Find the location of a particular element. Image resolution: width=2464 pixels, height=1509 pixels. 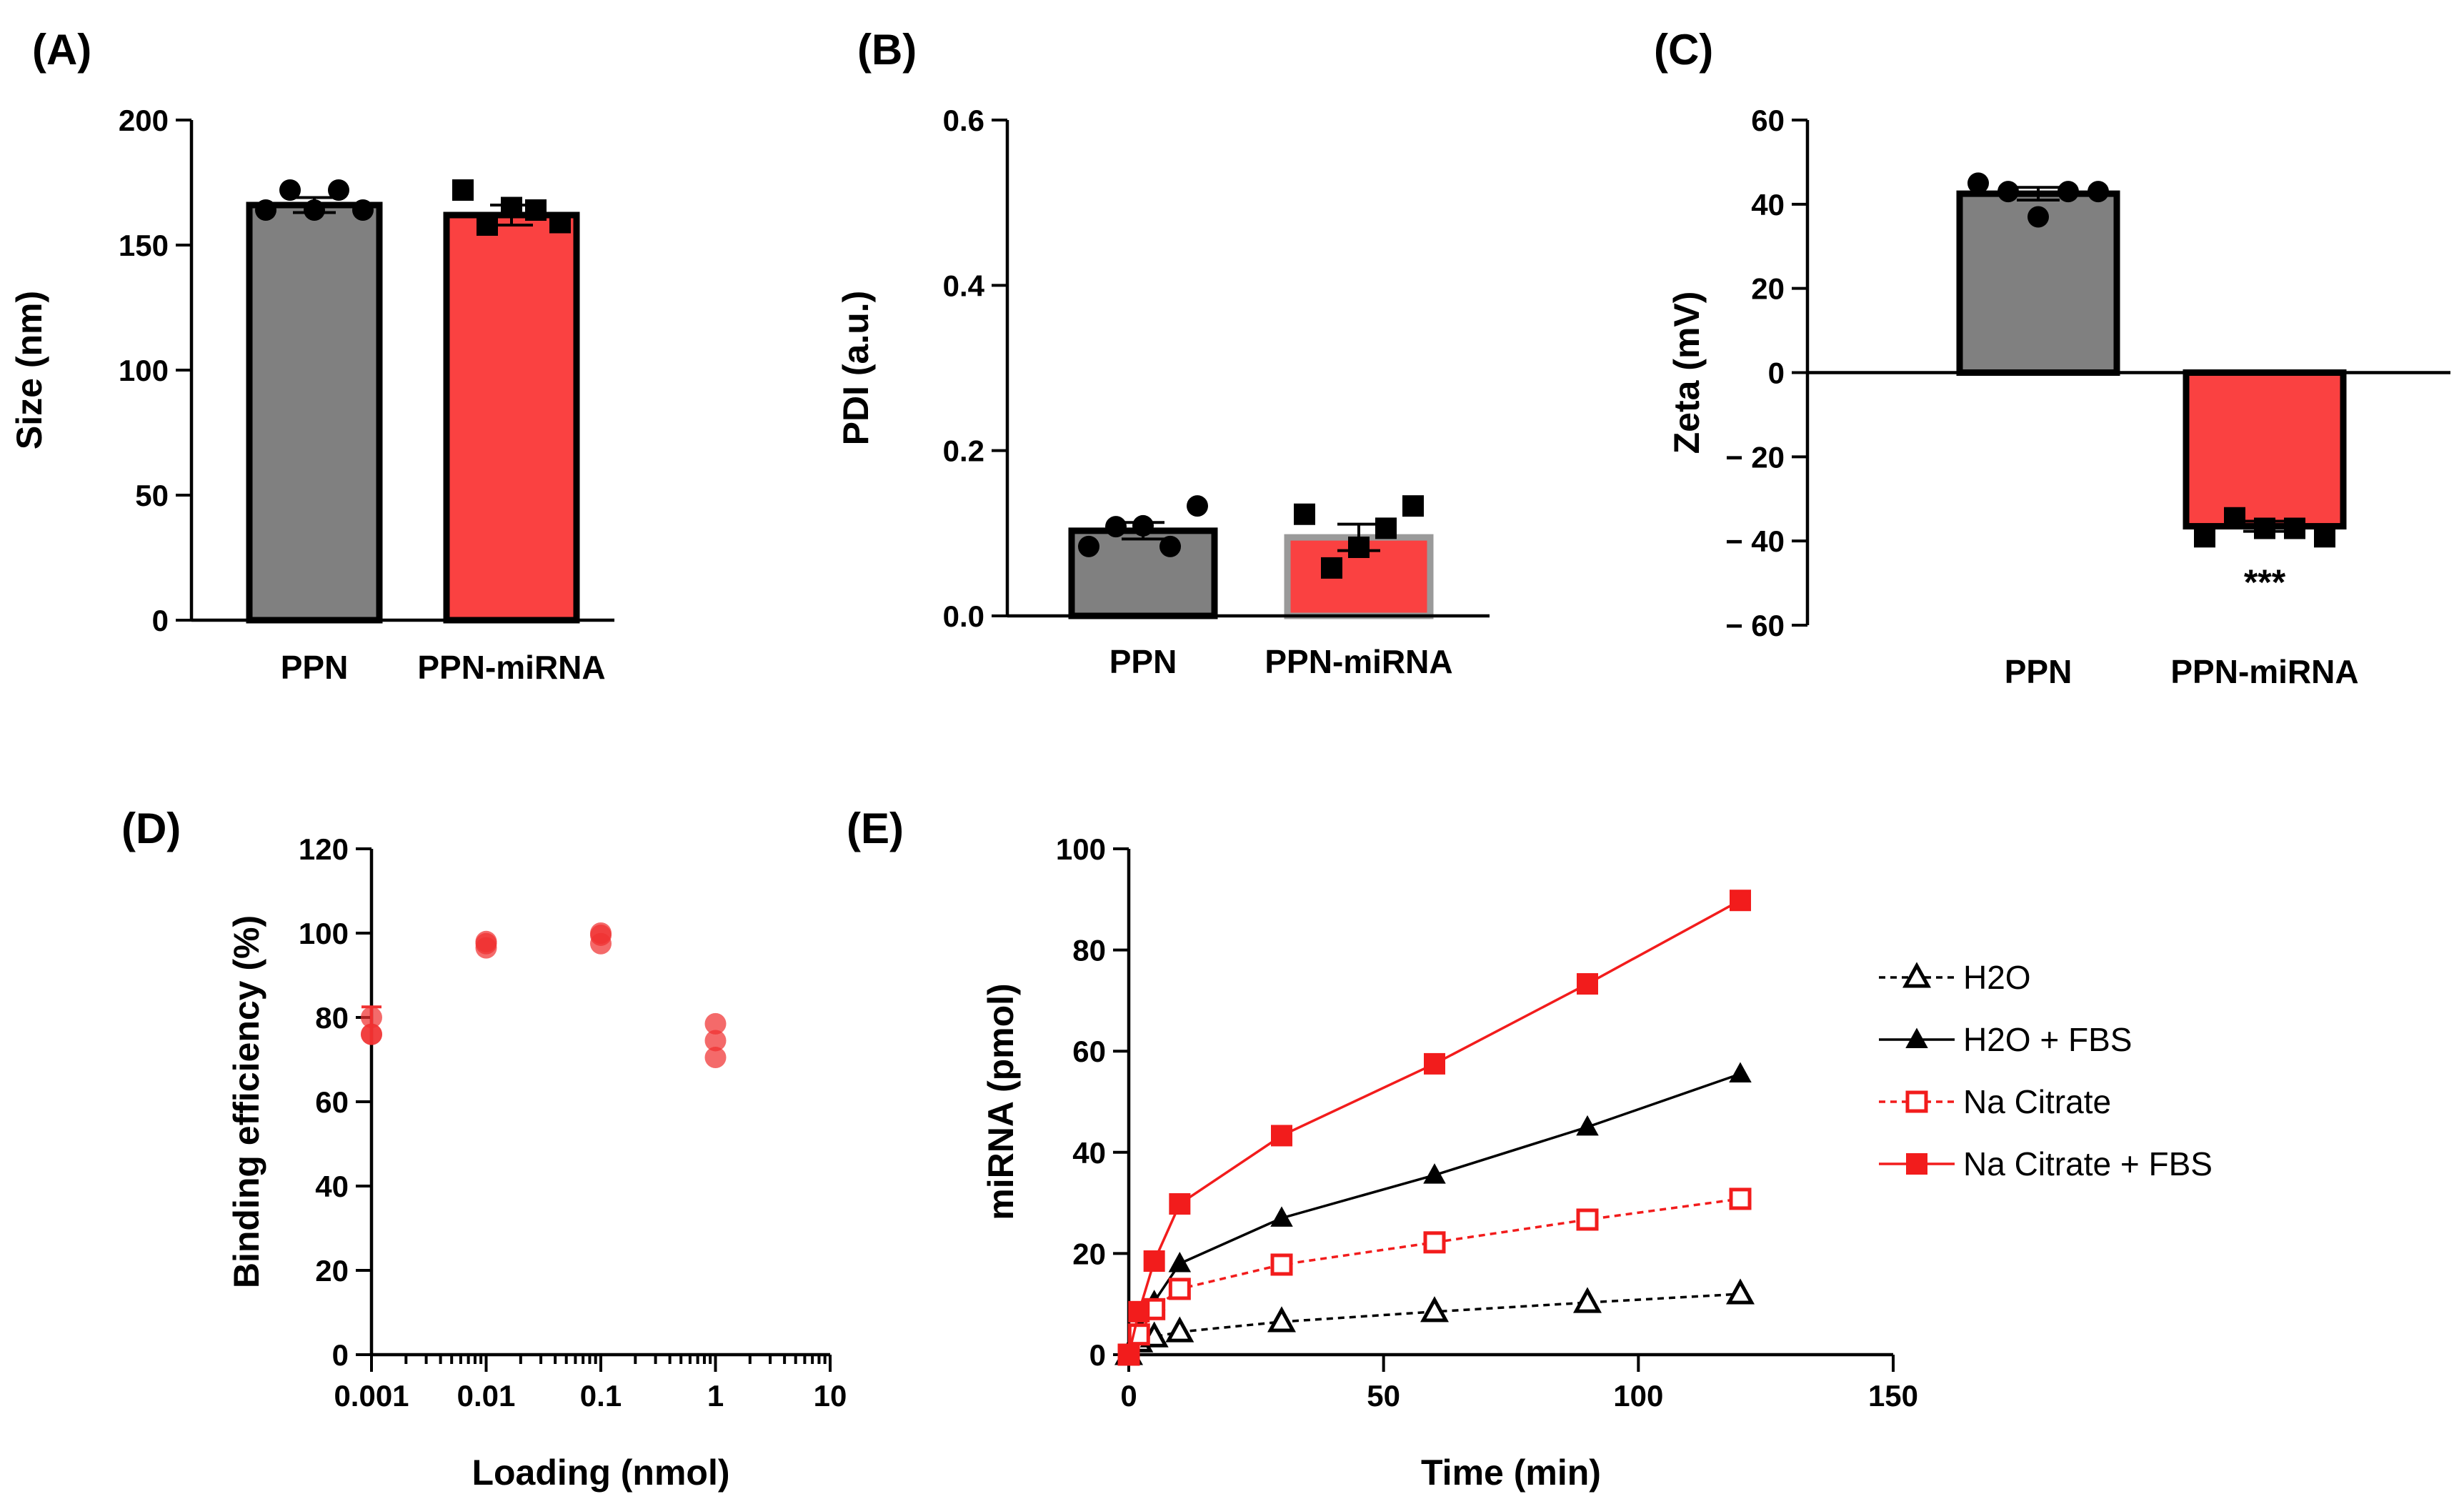

x-axis-title: Time (min) is located at coordinates (1511, 1473).